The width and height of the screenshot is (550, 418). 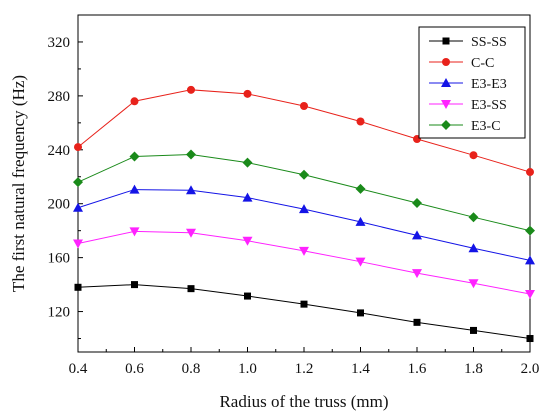 What do you see at coordinates (191, 369) in the screenshot?
I see `x-tick-label: 0.8` at bounding box center [191, 369].